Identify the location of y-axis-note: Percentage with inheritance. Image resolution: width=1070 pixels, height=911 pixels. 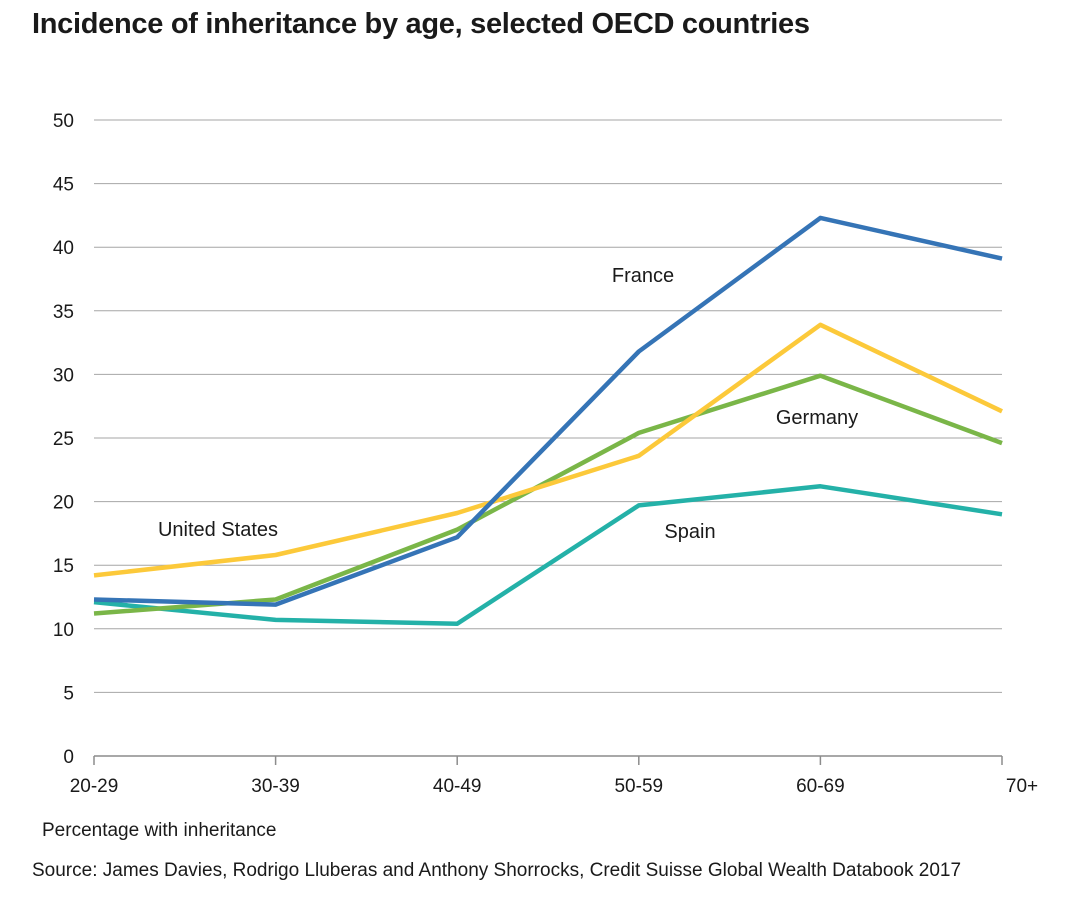
(159, 830).